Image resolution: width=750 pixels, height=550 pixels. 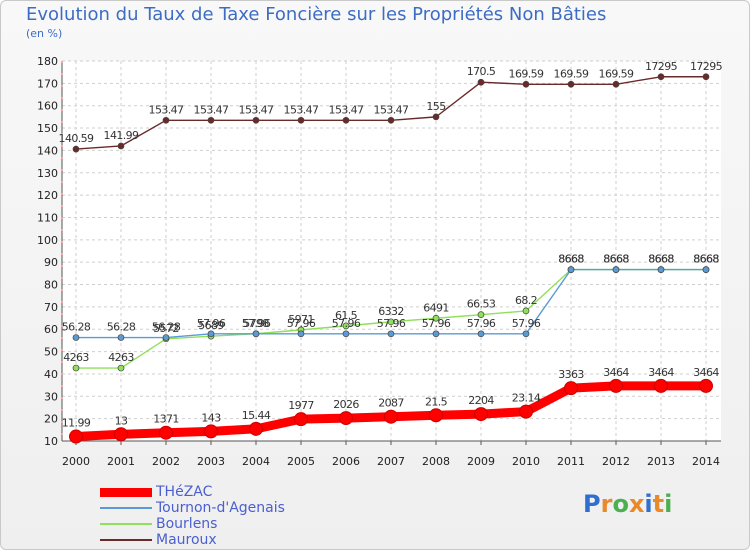 What do you see at coordinates (391, 403) in the screenshot?
I see `data-label: 2087` at bounding box center [391, 403].